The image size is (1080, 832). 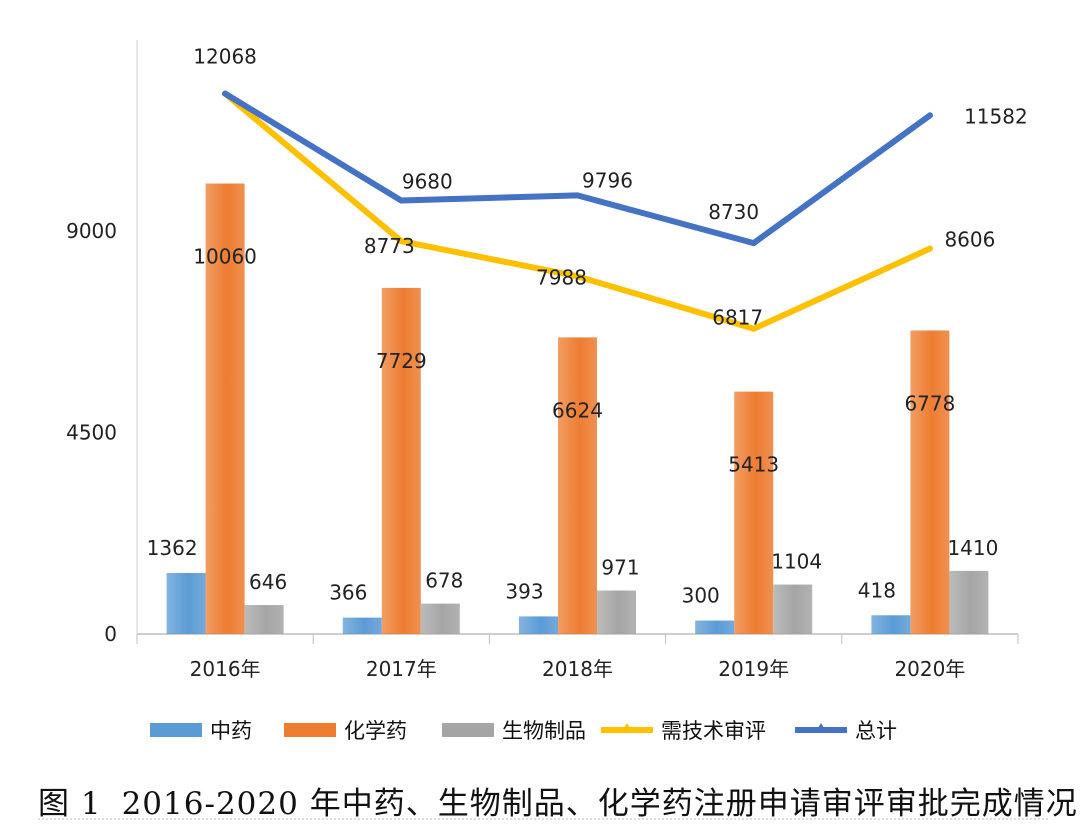 What do you see at coordinates (427, 182) in the screenshot?
I see `line-data-label: 9680` at bounding box center [427, 182].